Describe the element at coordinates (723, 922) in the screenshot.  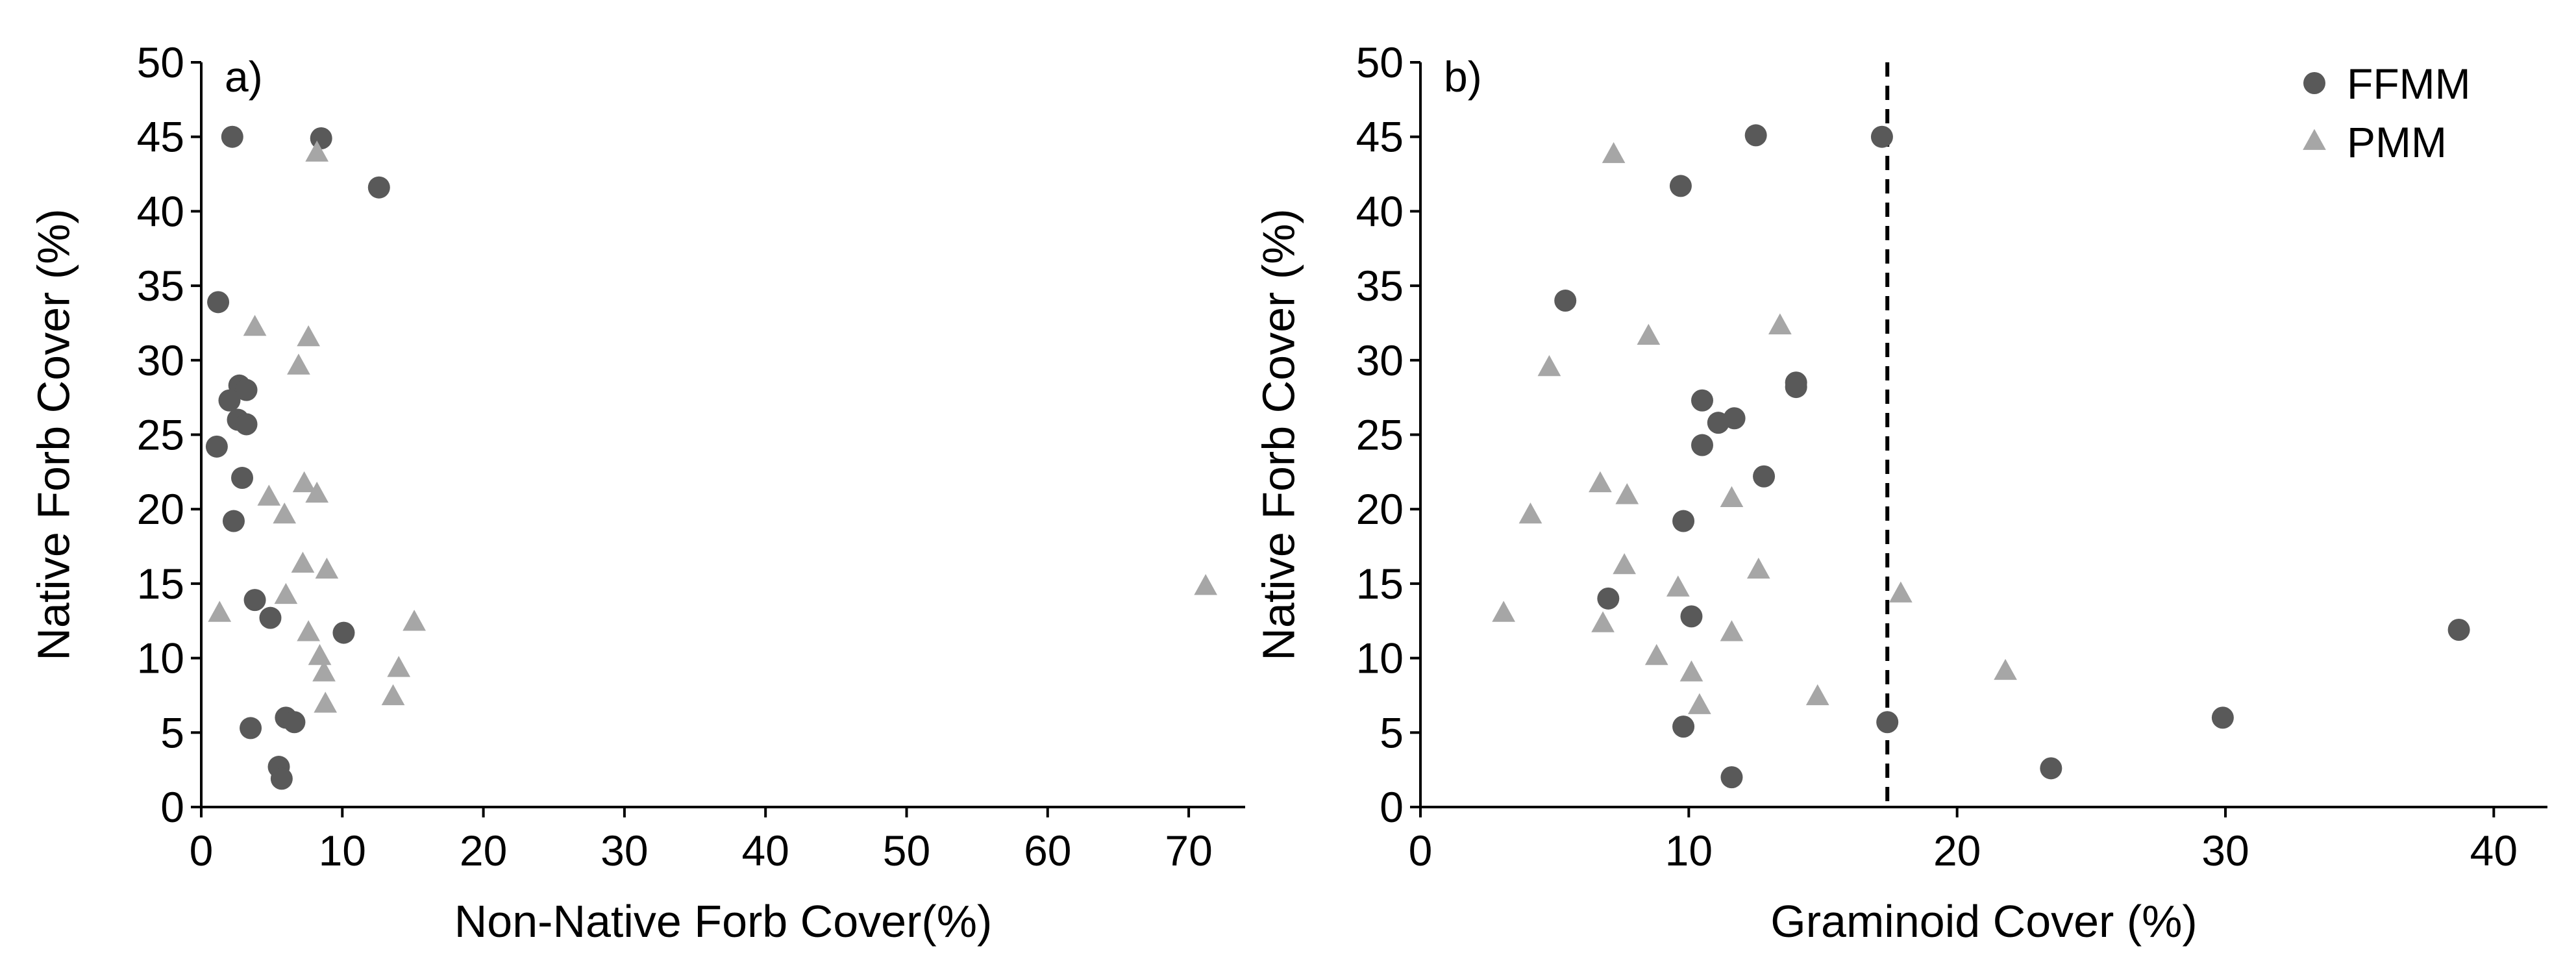
I see `x-axis-title: Non-Native Forb Cover(%)` at that location.